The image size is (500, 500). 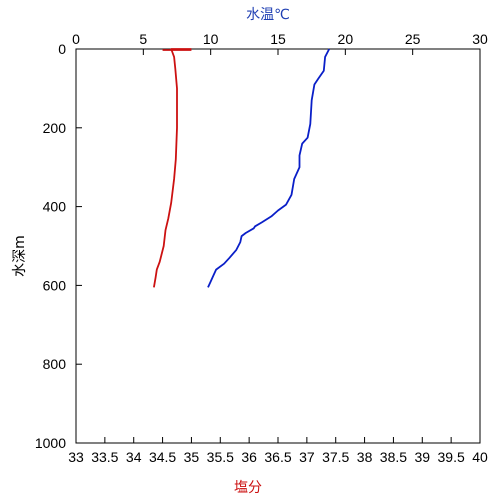 I want to click on bottom-tick-label: 35, so click(x=192, y=457).